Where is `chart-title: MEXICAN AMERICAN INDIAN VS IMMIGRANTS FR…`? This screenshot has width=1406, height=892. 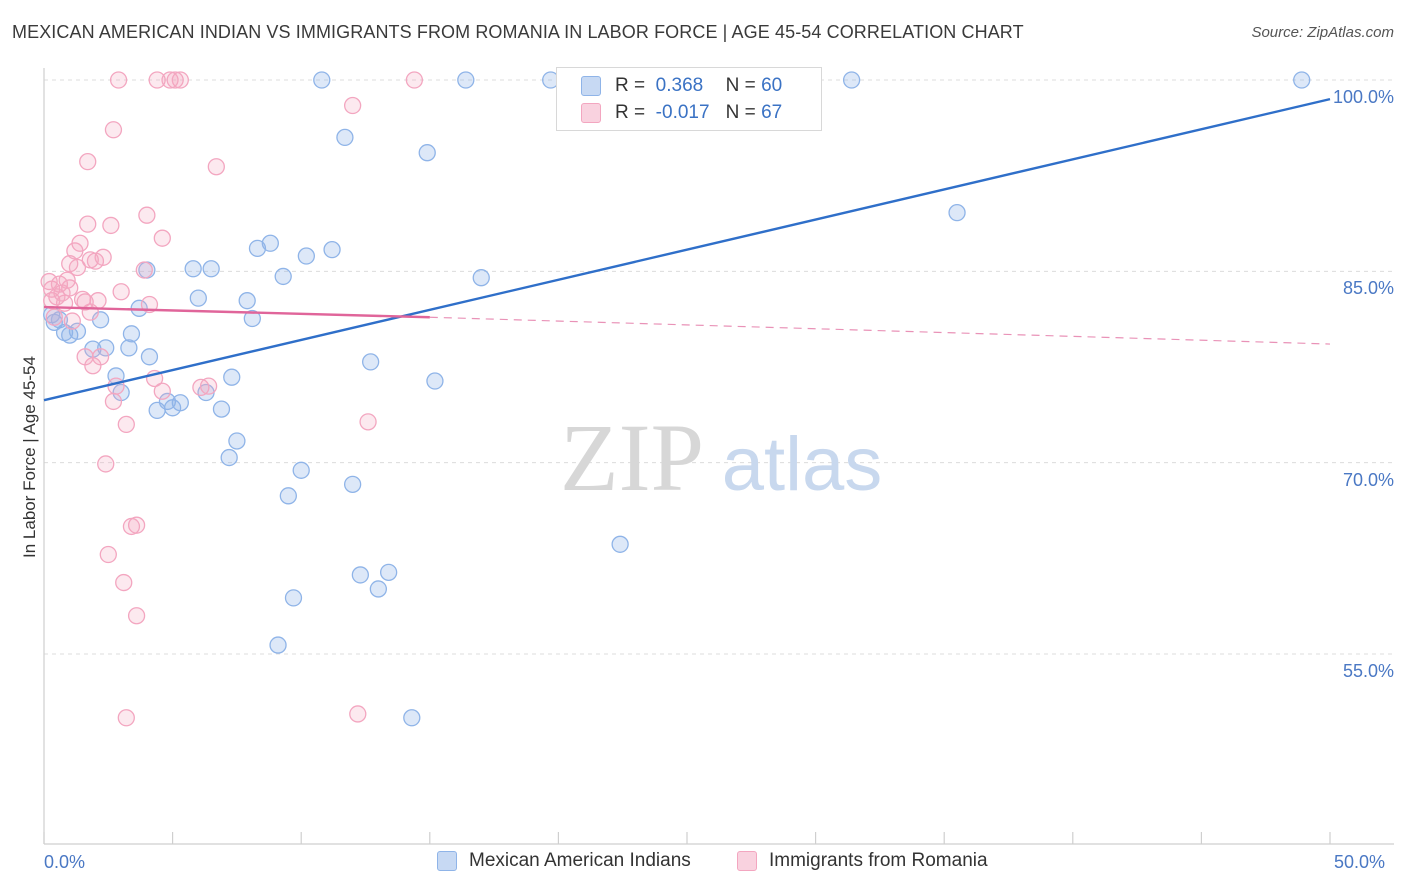 chart-title: MEXICAN AMERICAN INDIAN VS IMMIGRANTS FR… is located at coordinates (518, 32).